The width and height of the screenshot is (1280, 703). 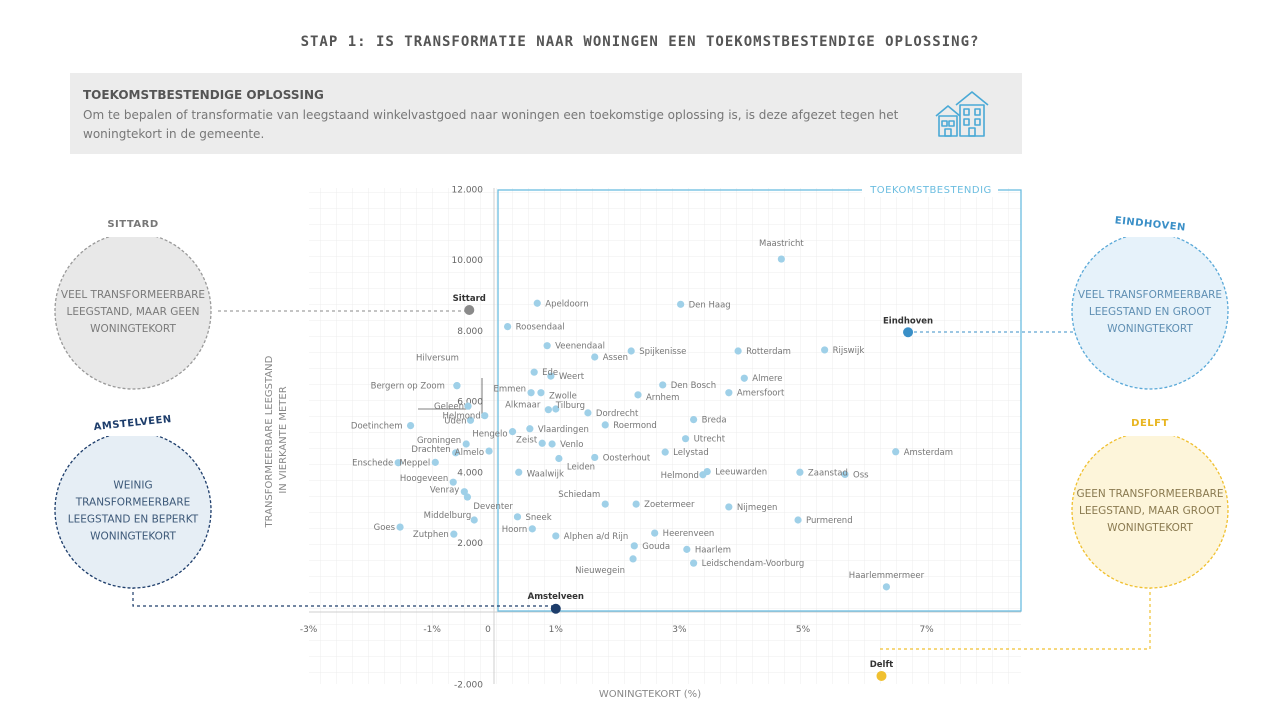 I want to click on data-label: Eindhoven, so click(x=908, y=321).